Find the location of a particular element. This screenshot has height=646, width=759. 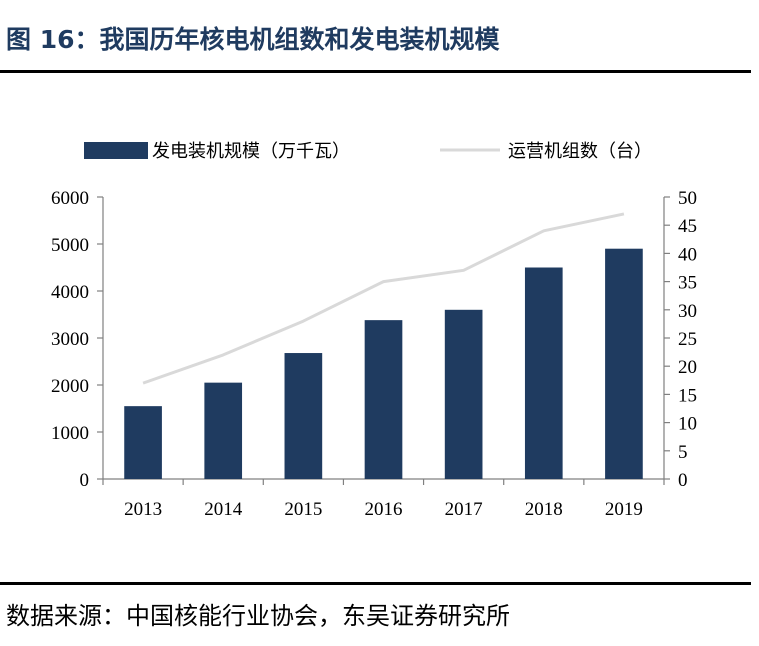

bar-2016 is located at coordinates (383, 399).